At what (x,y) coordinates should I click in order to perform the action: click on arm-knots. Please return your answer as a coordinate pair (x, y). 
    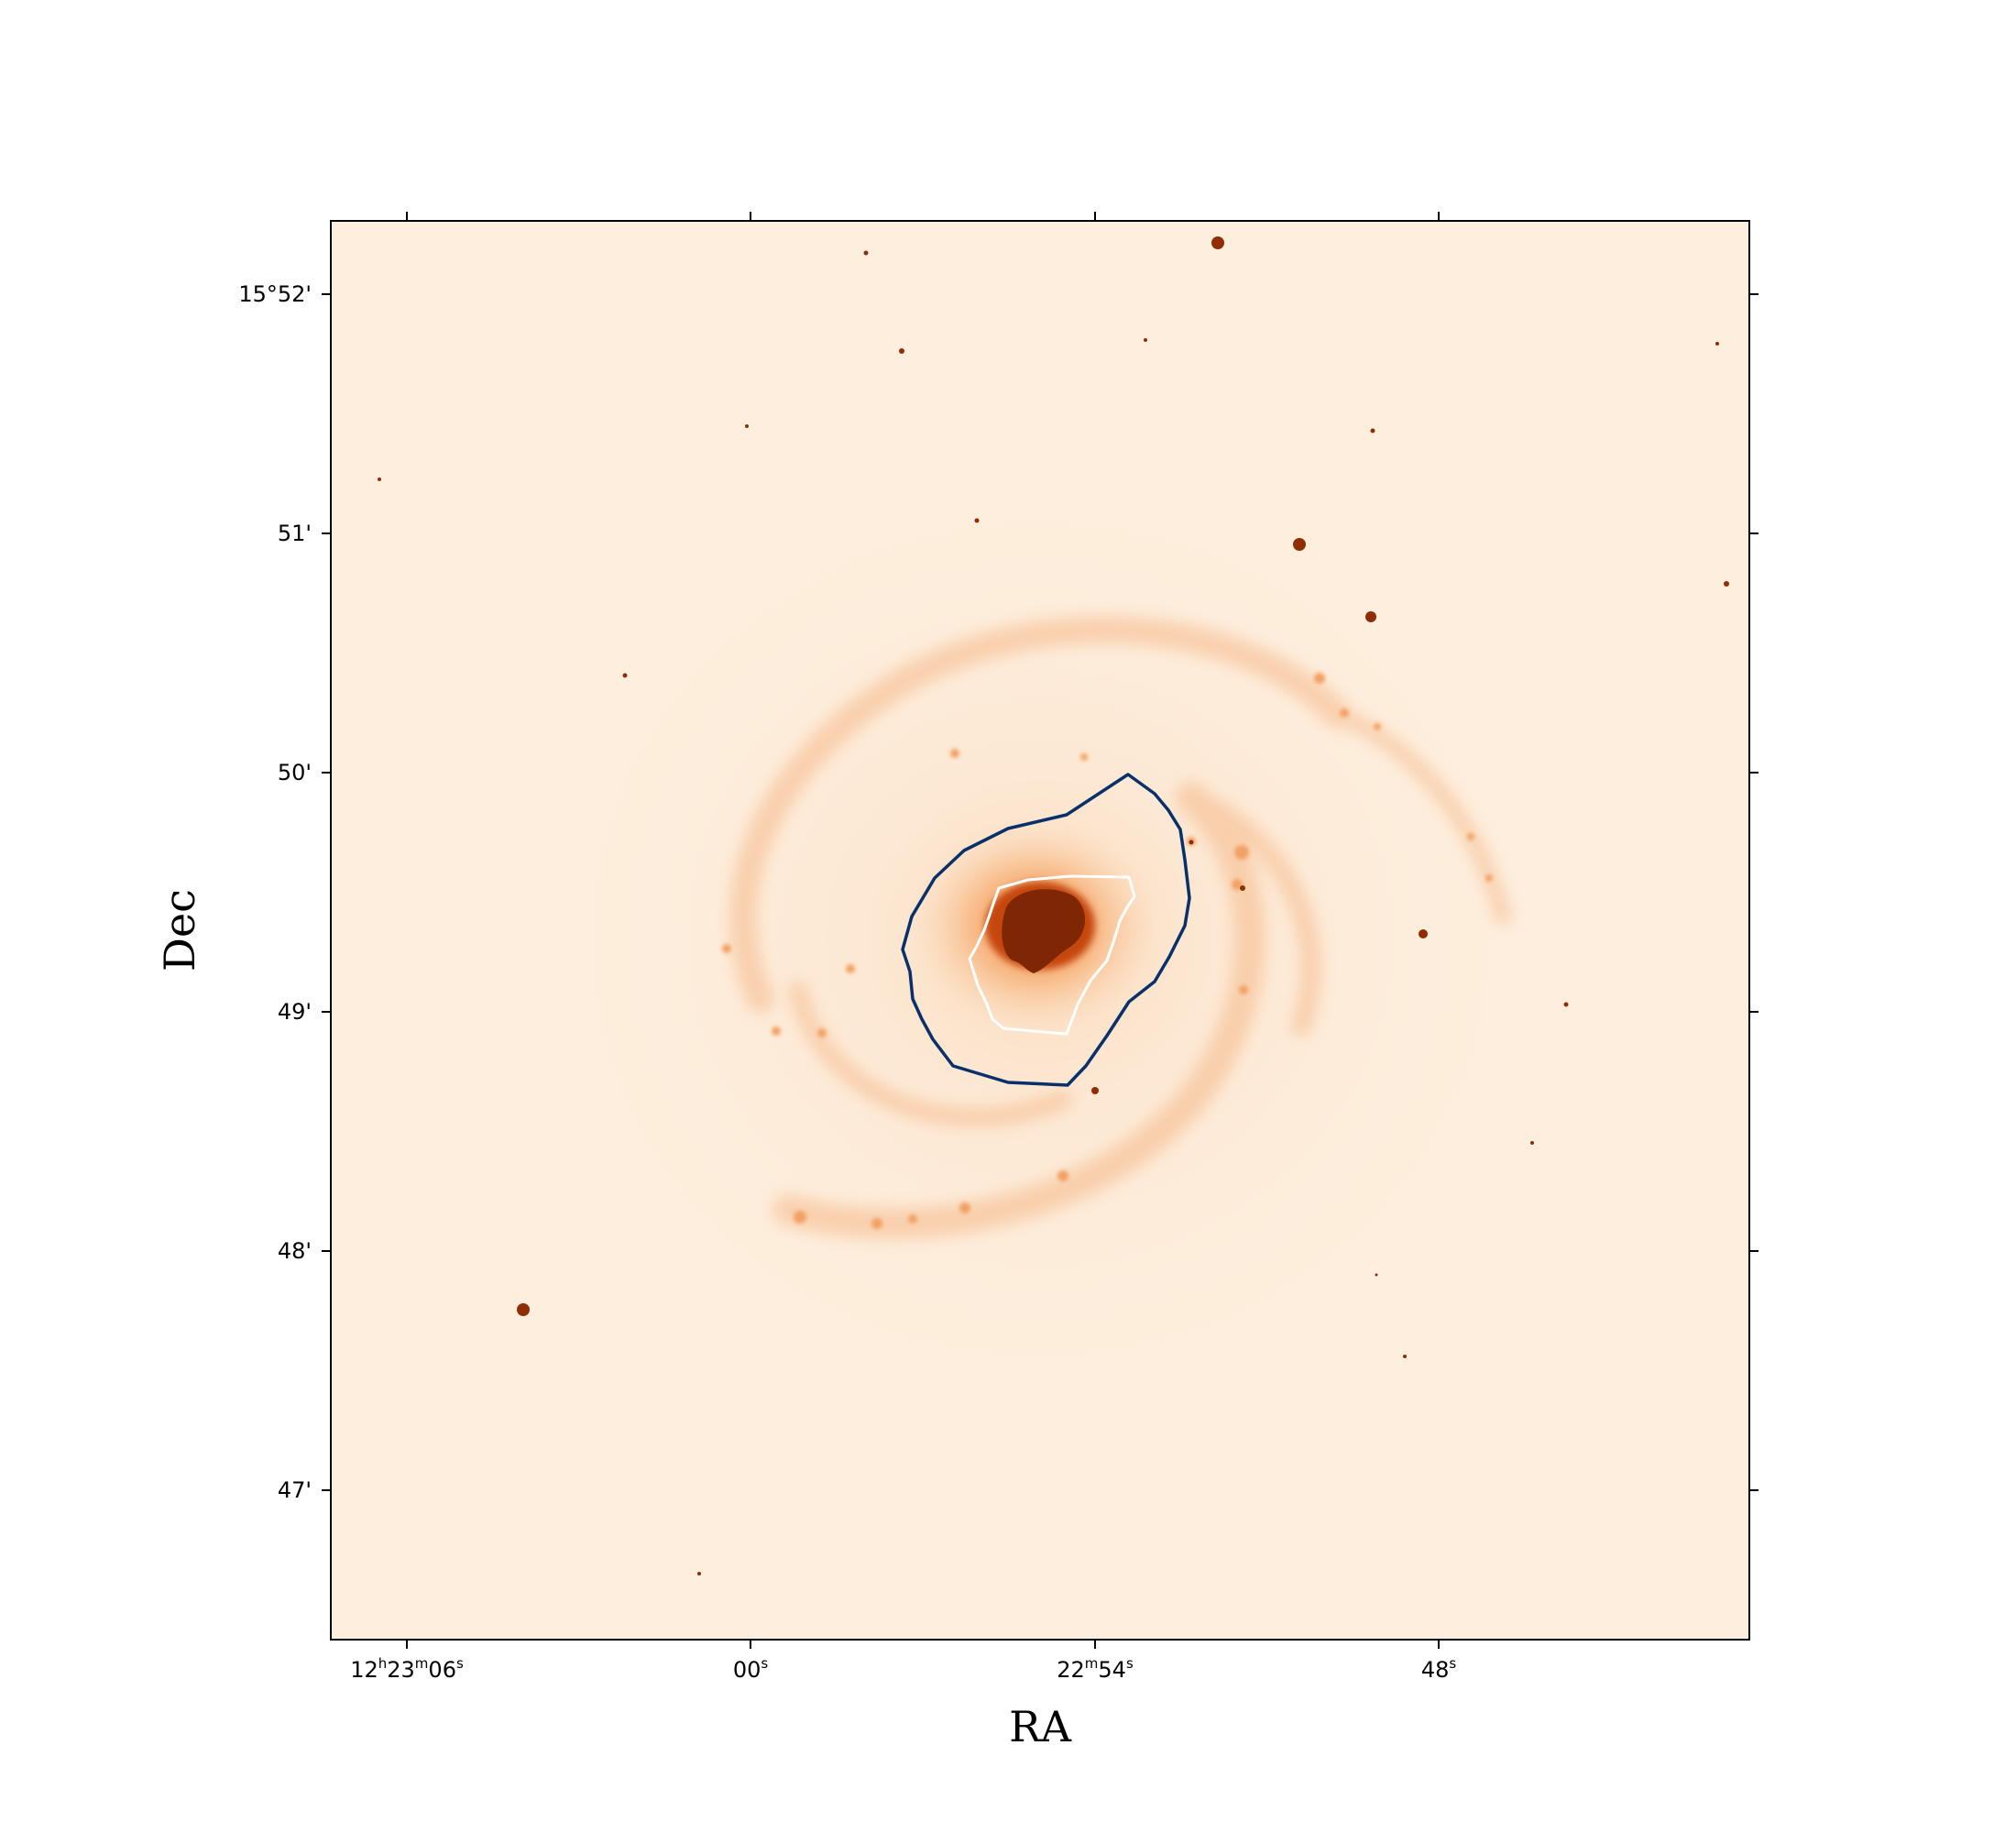
    Looking at the image, I should click on (1107, 951).